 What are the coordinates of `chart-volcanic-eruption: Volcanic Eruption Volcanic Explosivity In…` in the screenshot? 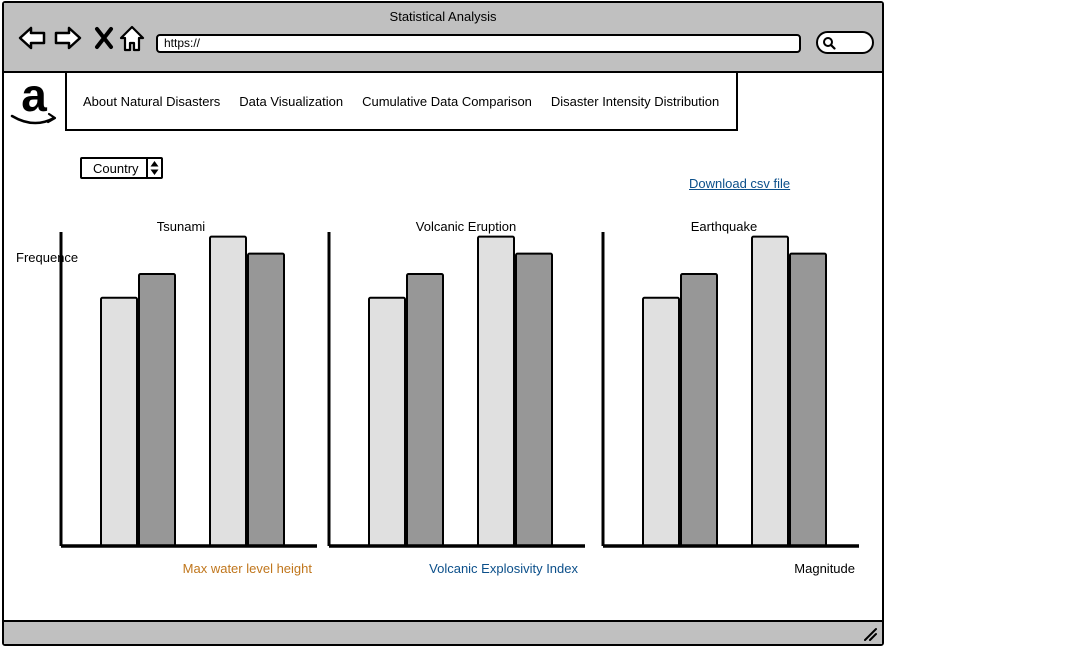 It's located at (457, 397).